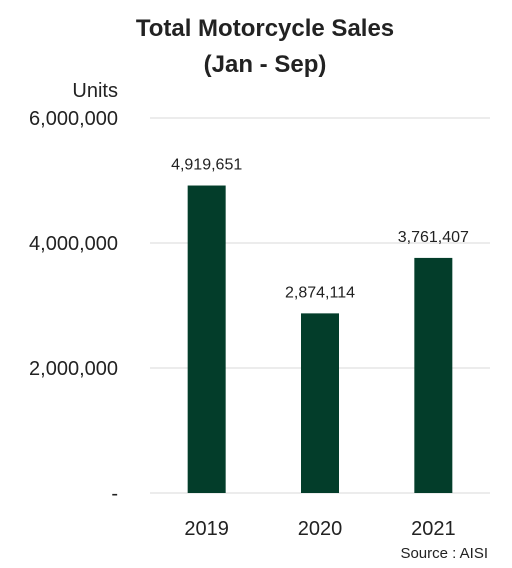 The width and height of the screenshot is (512, 568). Describe the element at coordinates (444, 553) in the screenshot. I see `source-note: Source : AISI` at that location.